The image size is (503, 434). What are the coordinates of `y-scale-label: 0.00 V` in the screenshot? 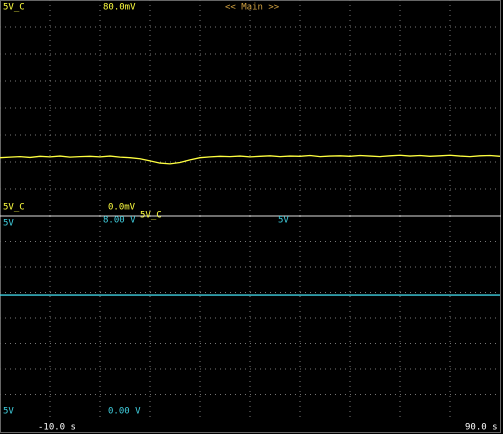 It's located at (124, 412).